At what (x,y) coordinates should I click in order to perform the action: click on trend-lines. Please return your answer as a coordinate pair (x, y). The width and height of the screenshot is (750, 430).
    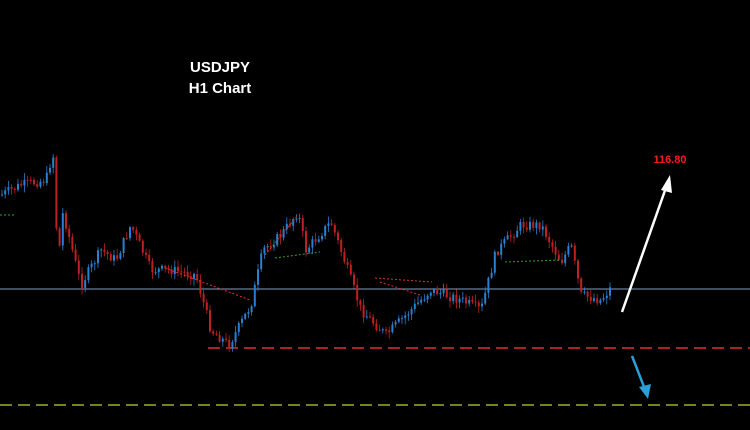
    Looking at the image, I should click on (280, 238).